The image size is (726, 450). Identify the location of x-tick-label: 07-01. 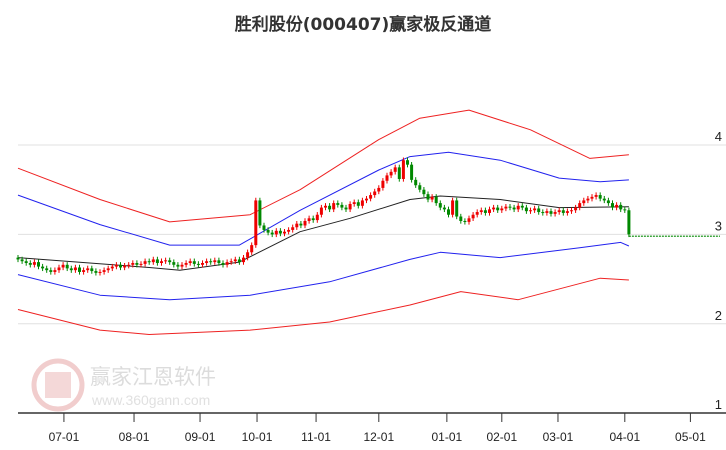
(64, 437).